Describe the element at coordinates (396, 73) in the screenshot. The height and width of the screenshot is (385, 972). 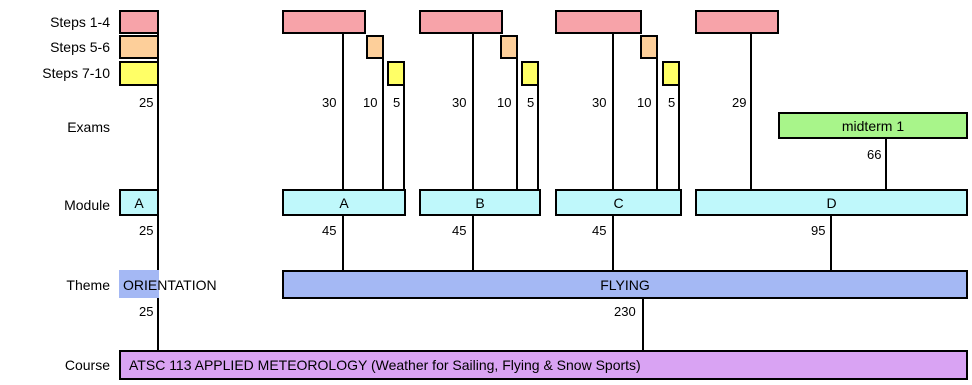
I see `module-a-steps-7-10-box` at that location.